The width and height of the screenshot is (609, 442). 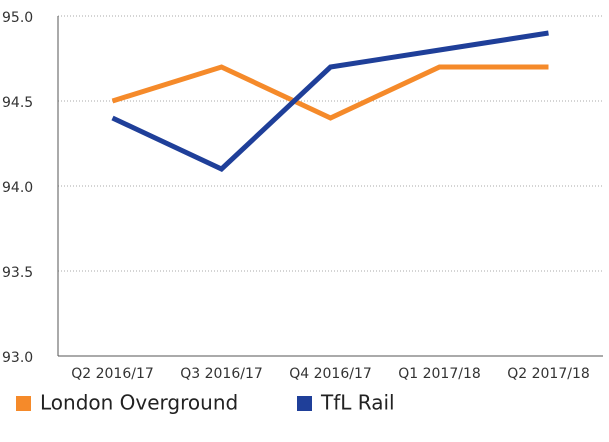 I want to click on x-tick-label: Q4 2016/17, so click(x=330, y=374).